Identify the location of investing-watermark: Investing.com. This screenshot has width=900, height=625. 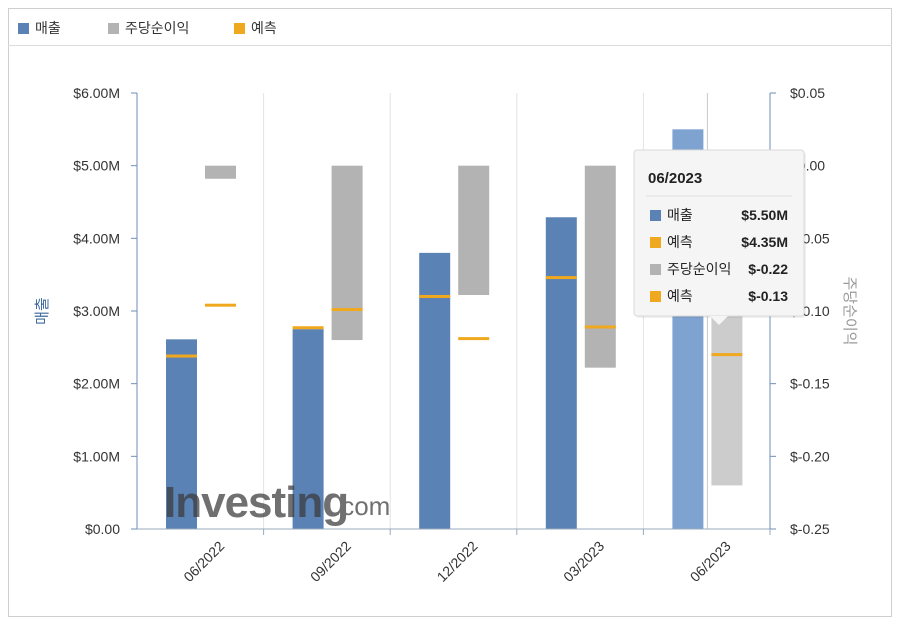
(277, 502).